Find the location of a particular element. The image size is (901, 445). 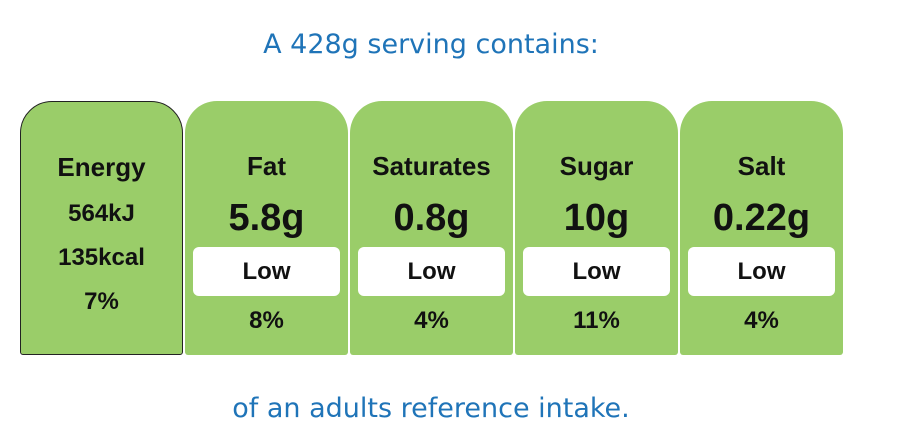

nutrient-label: Fat is located at coordinates (266, 166).